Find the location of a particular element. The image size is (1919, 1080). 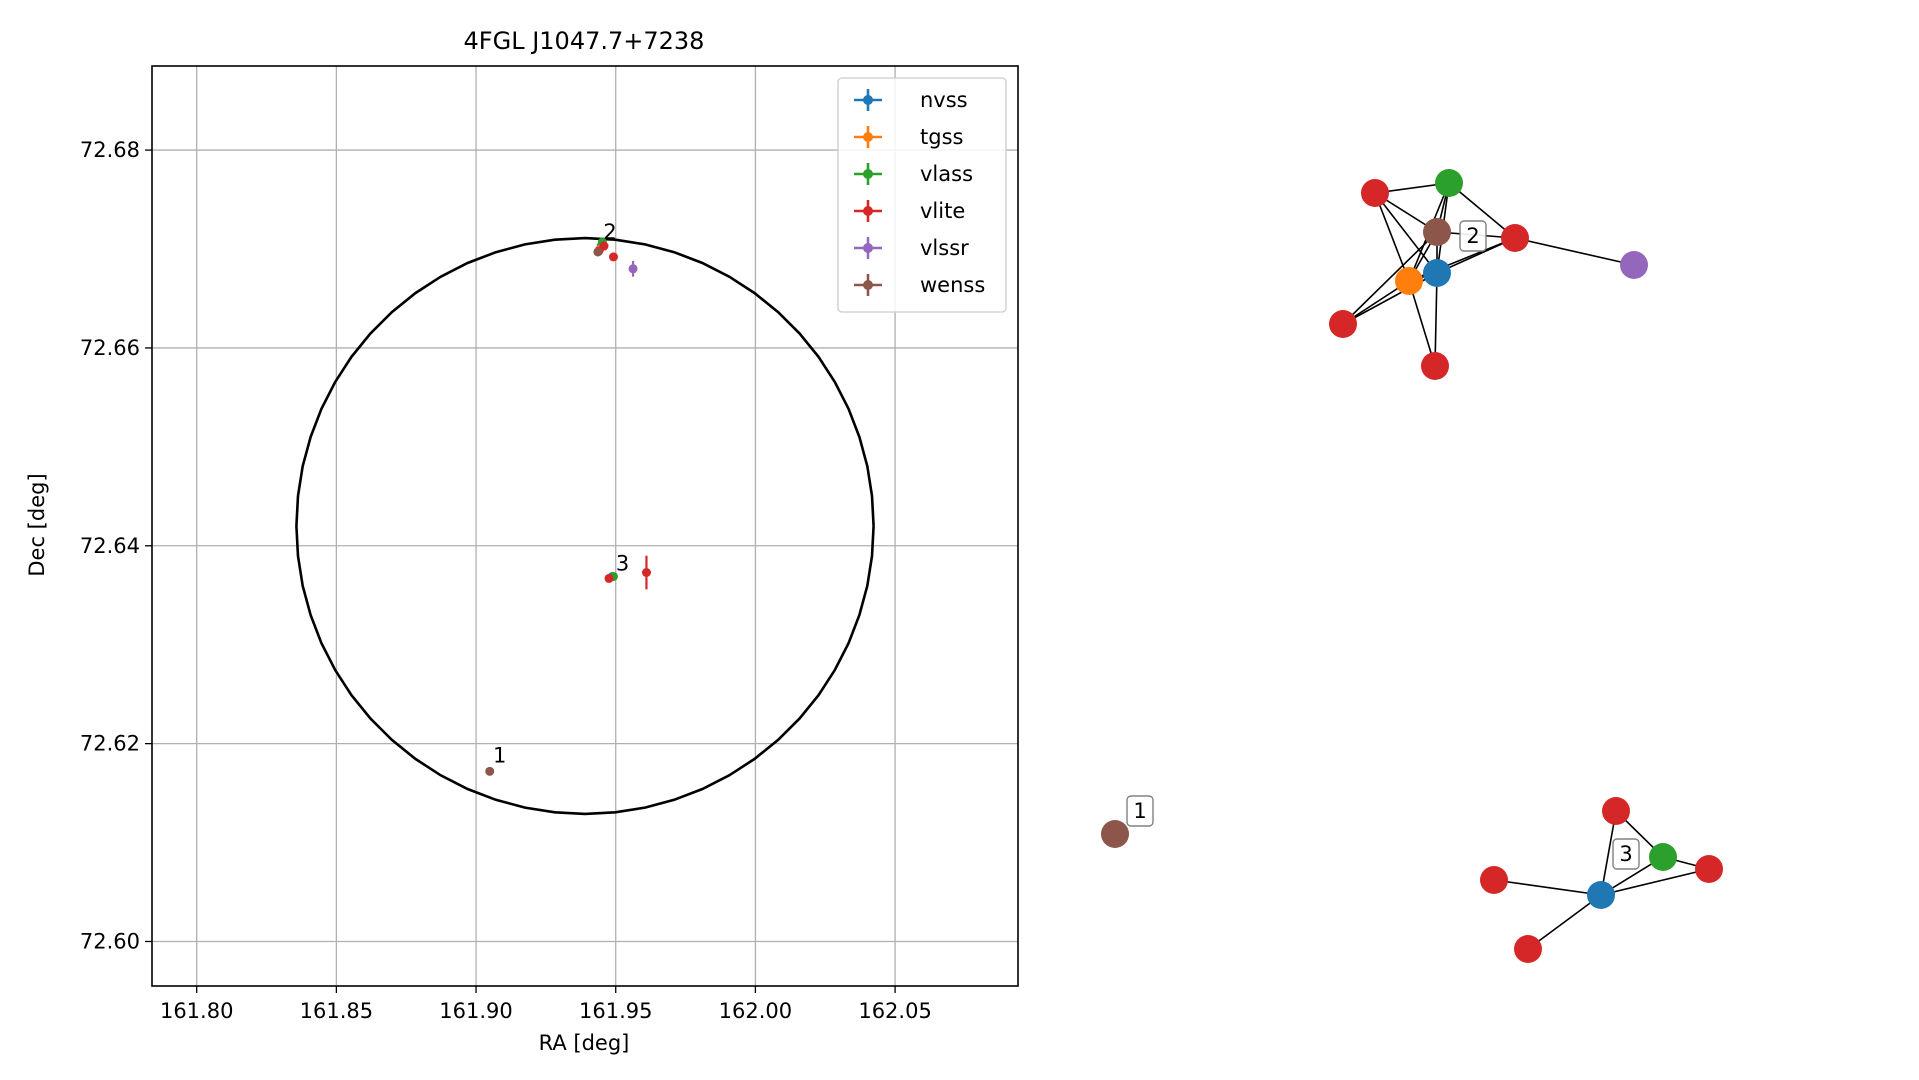

legend-label: vlssr is located at coordinates (944, 248).